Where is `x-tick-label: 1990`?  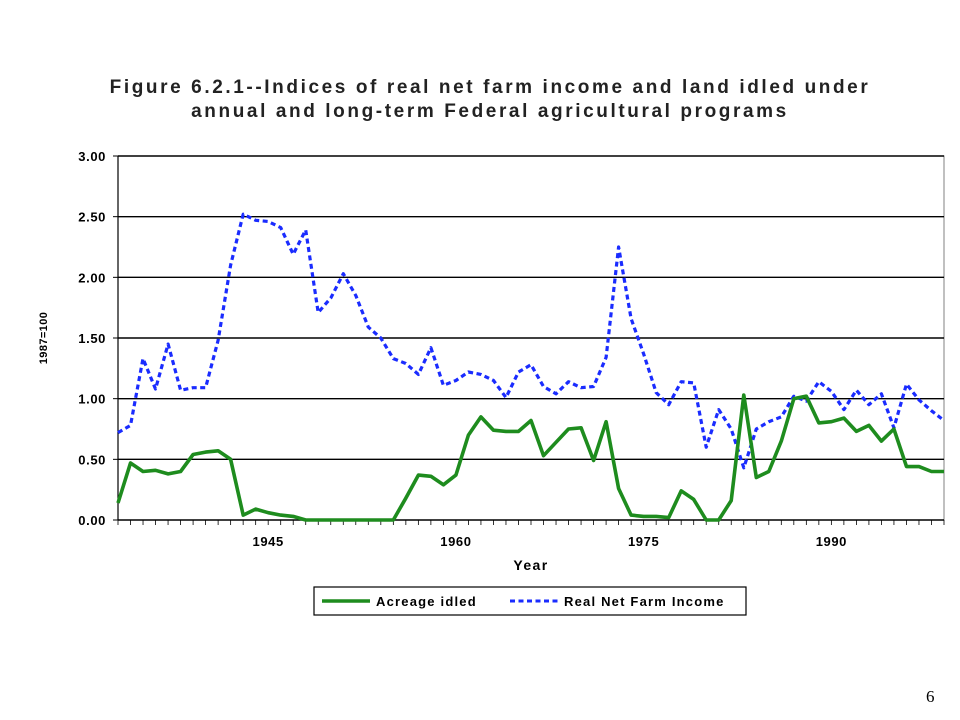 x-tick-label: 1990 is located at coordinates (831, 541).